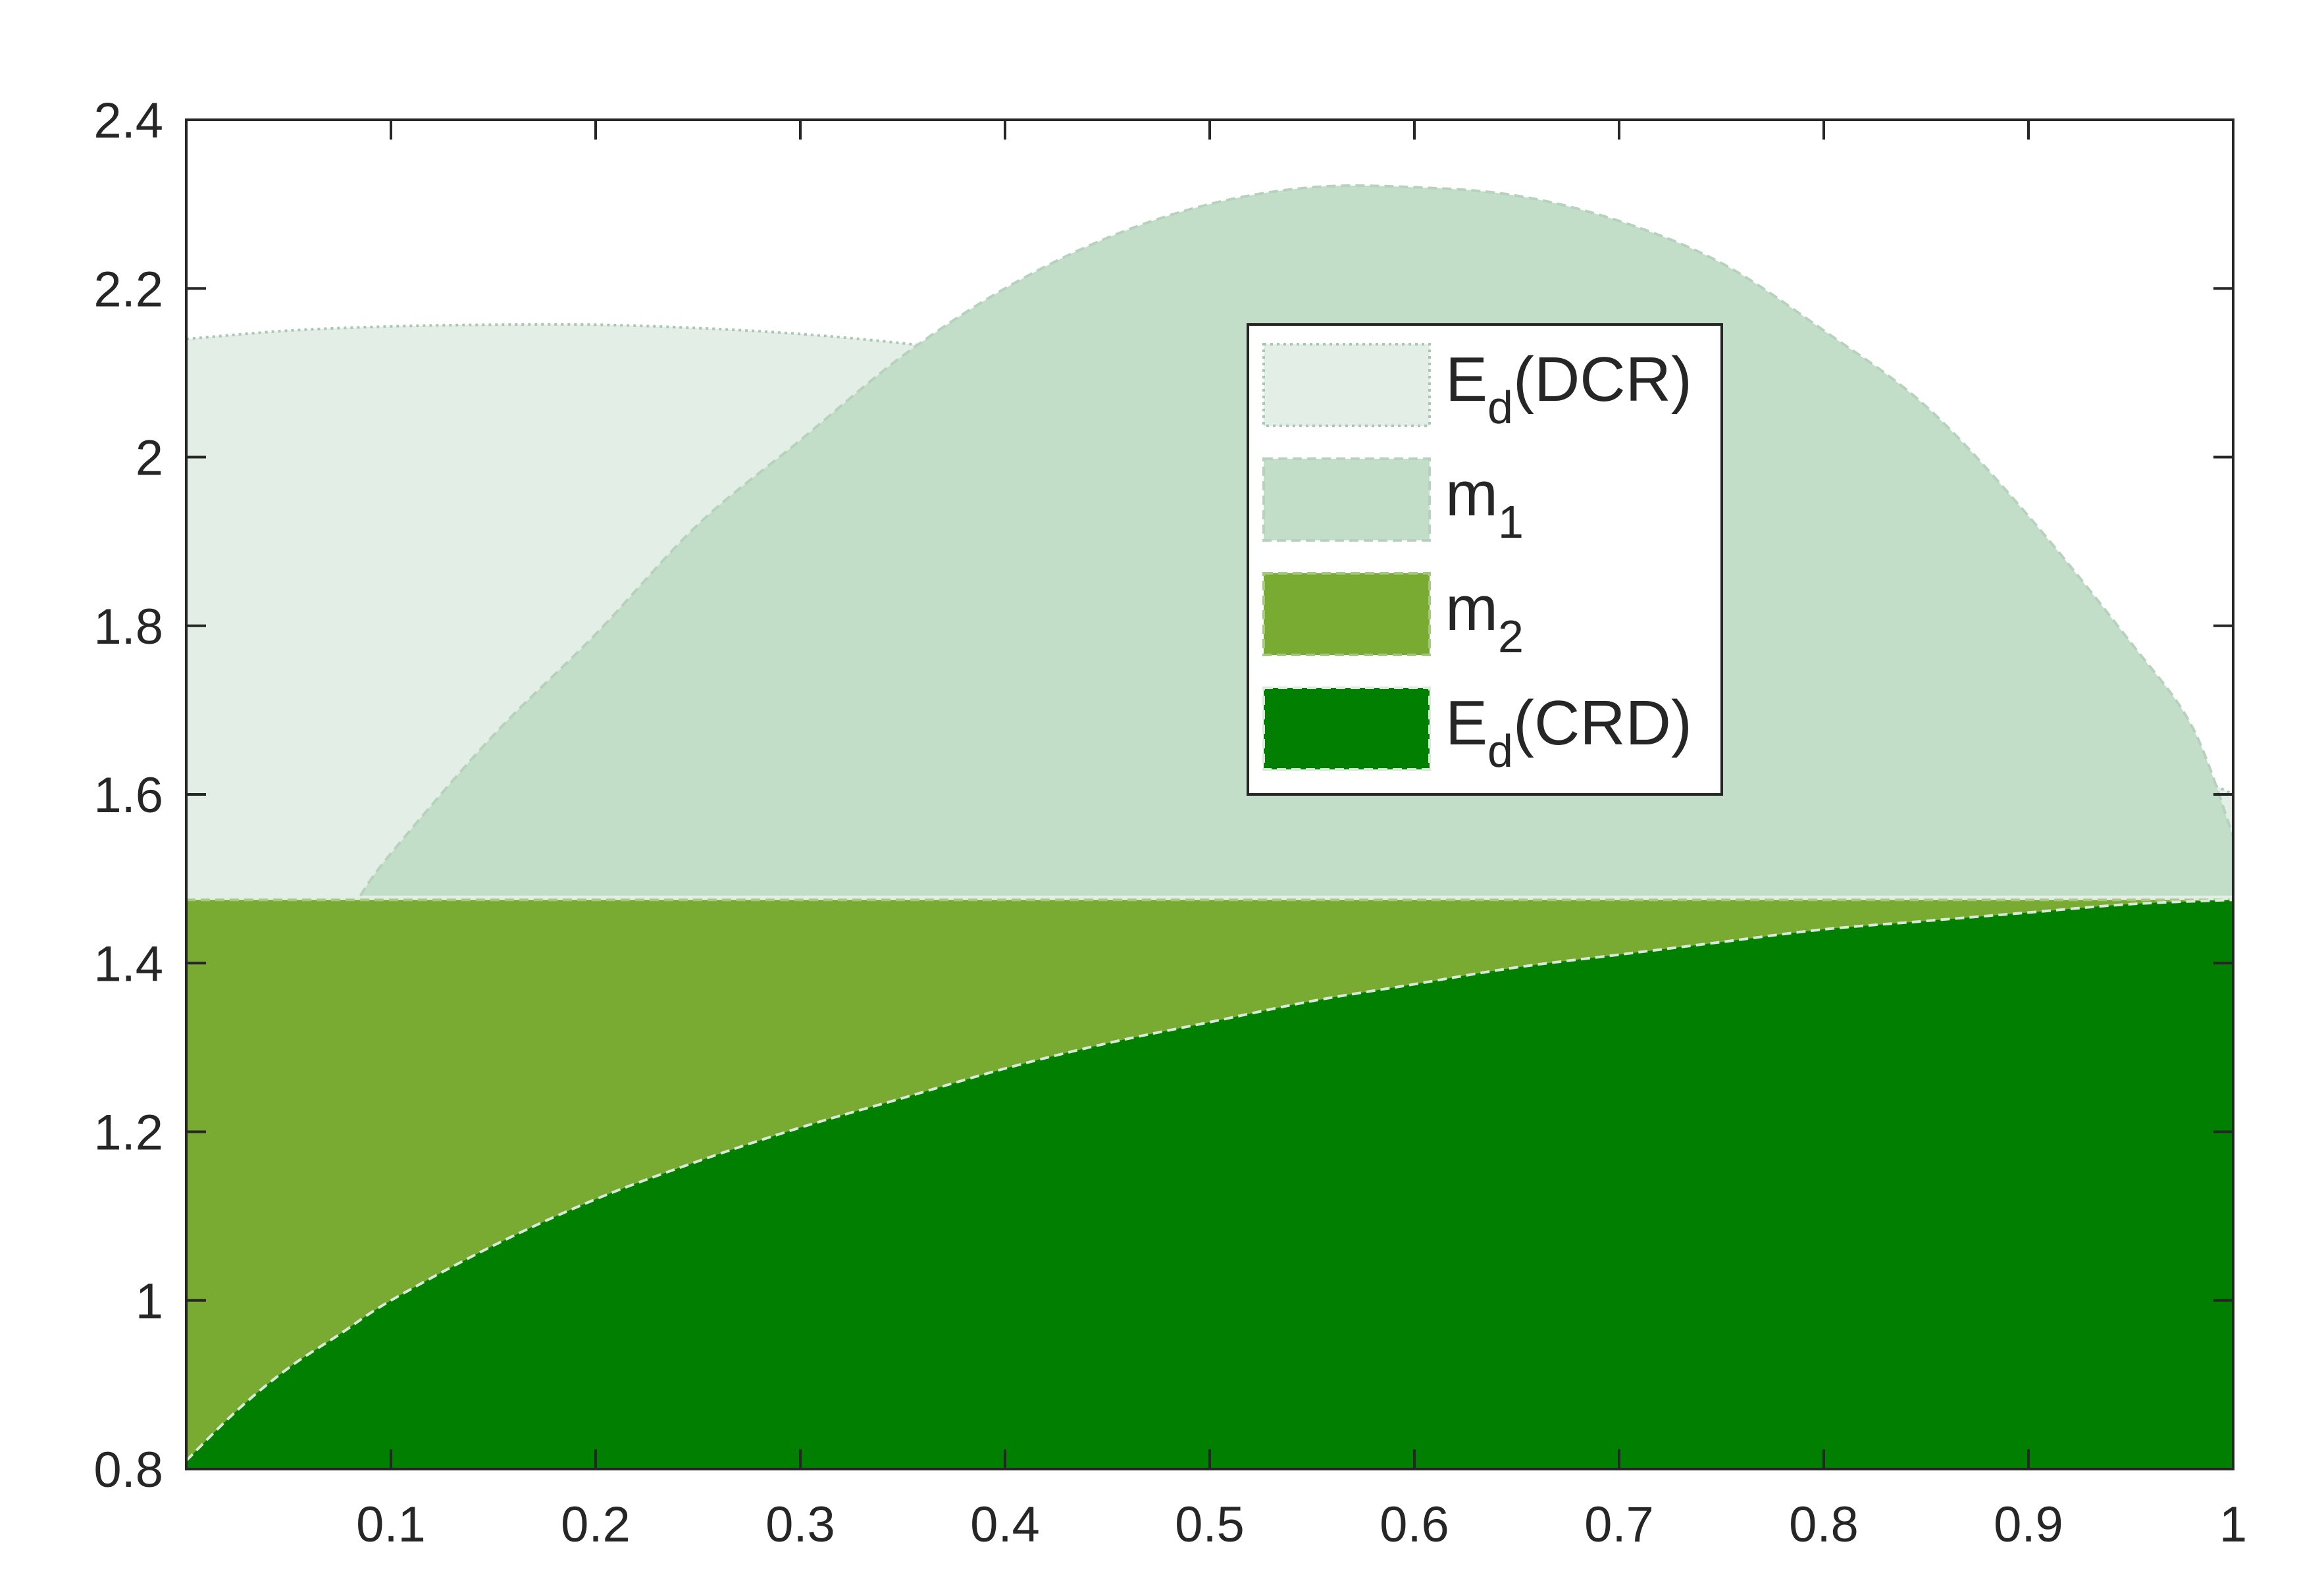 This screenshot has width=2324, height=1579. I want to click on legend-entry-m-1: m1, so click(1393, 502).